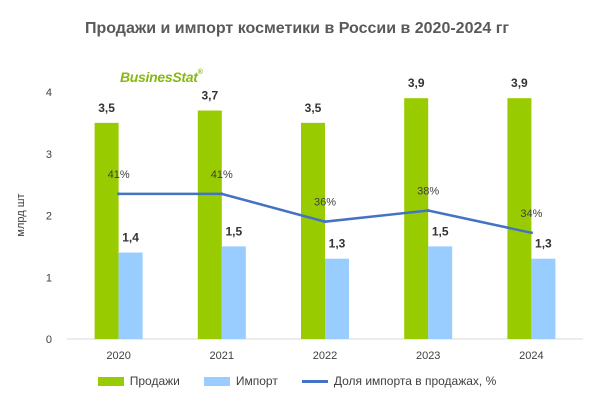  Describe the element at coordinates (428, 356) in the screenshot. I see `x-tick-label: 2023` at that location.